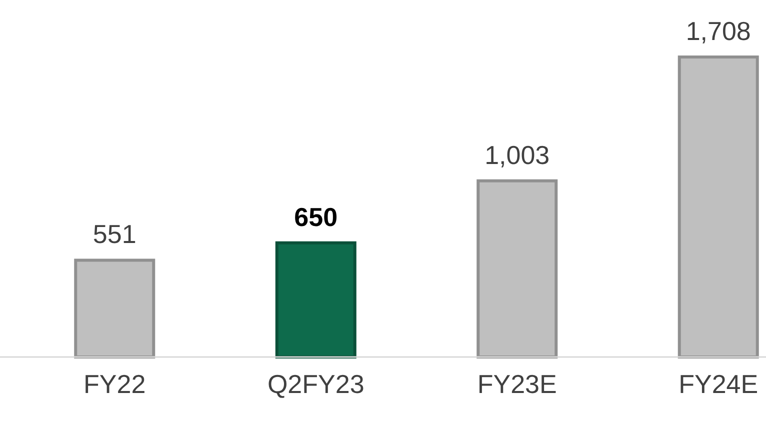 Image resolution: width=766 pixels, height=422 pixels. I want to click on data-label: 1,003, so click(517, 155).